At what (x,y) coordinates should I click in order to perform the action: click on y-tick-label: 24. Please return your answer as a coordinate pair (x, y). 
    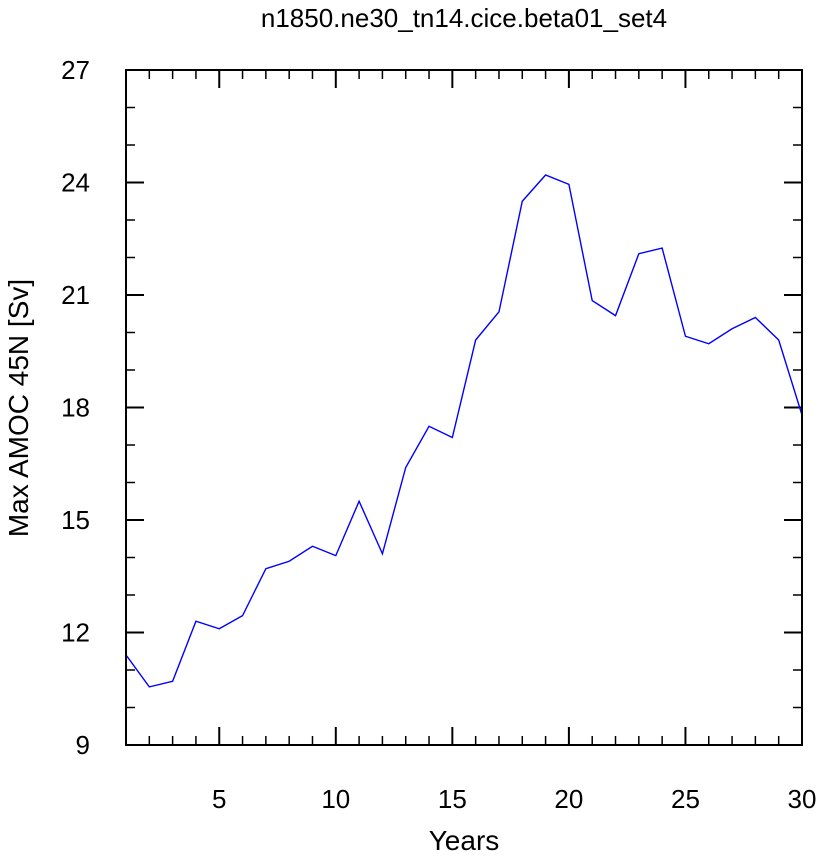
    Looking at the image, I should click on (75, 183).